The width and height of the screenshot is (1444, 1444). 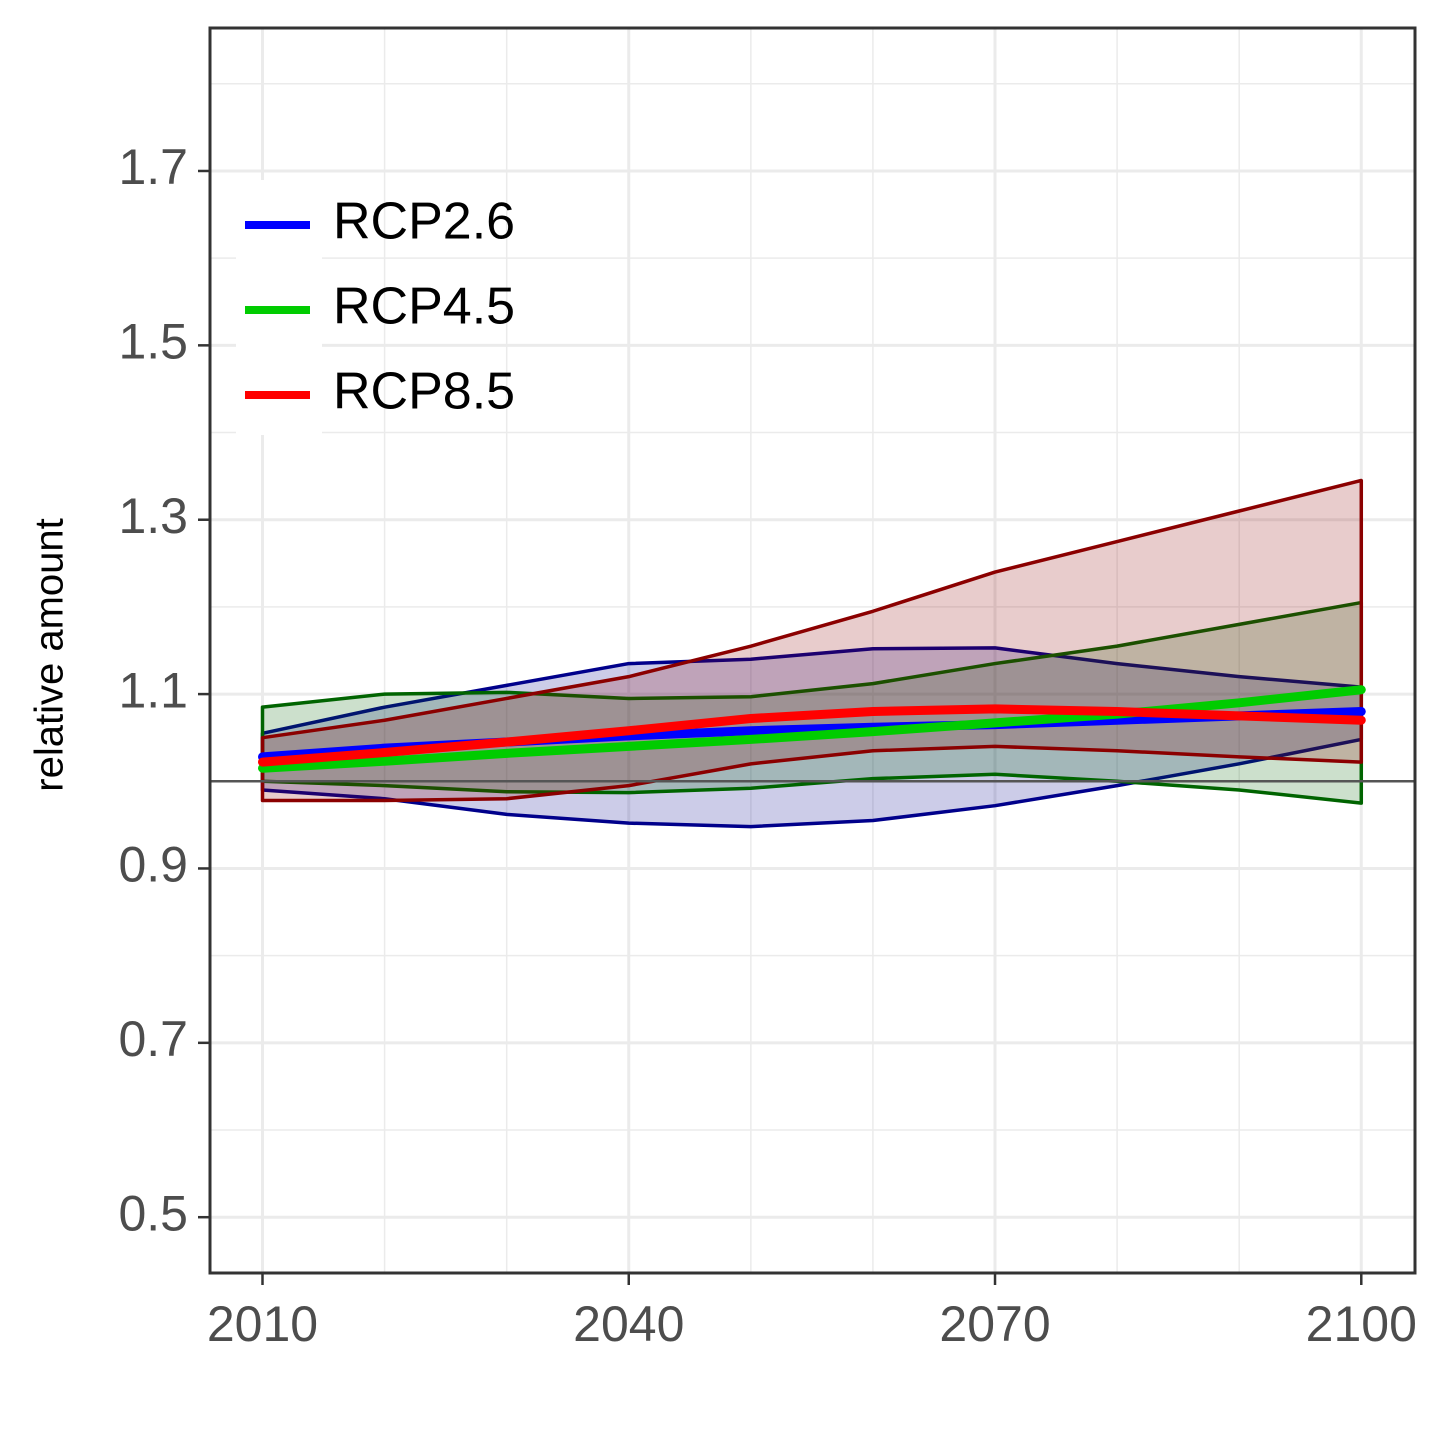 I want to click on legend-label: RCP8.5, so click(x=424, y=392).